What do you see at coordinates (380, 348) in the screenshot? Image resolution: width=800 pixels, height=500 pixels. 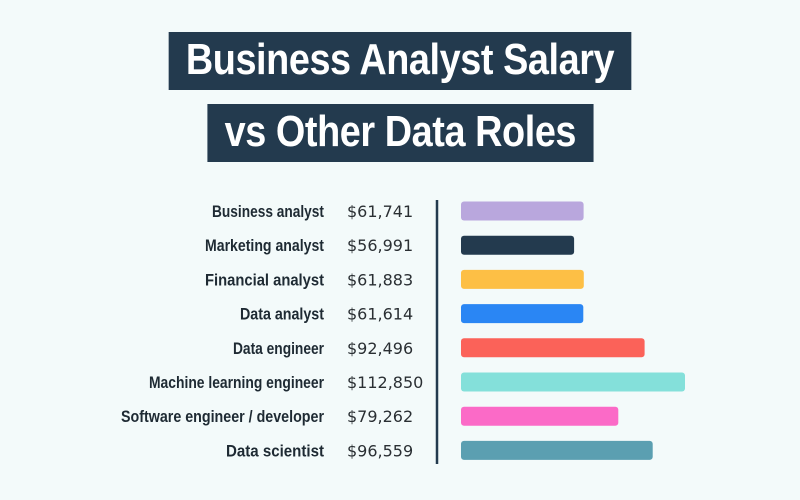 I see `value-label: $92,496` at bounding box center [380, 348].